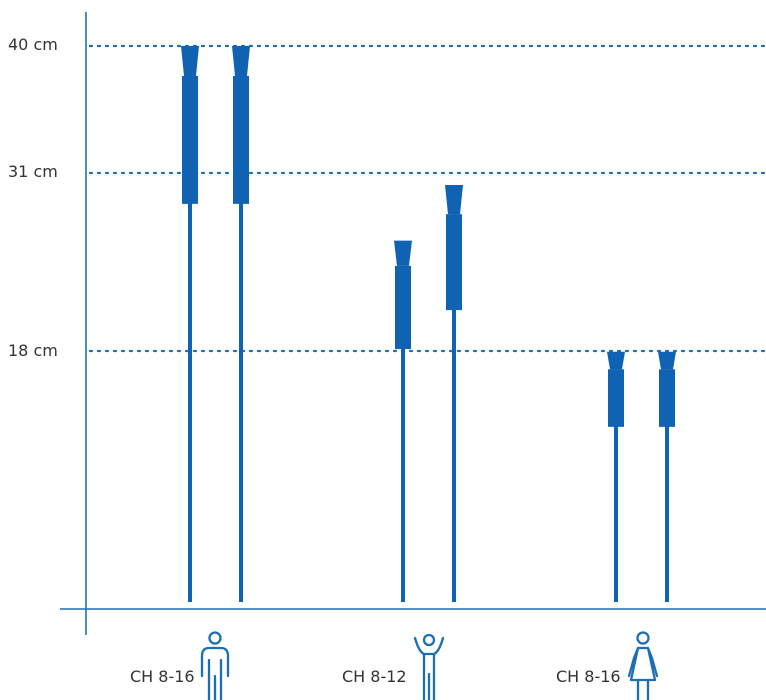 This screenshot has height=700, width=766. Describe the element at coordinates (162, 676) in the screenshot. I see `group-label-male: CH 8-16` at that location.